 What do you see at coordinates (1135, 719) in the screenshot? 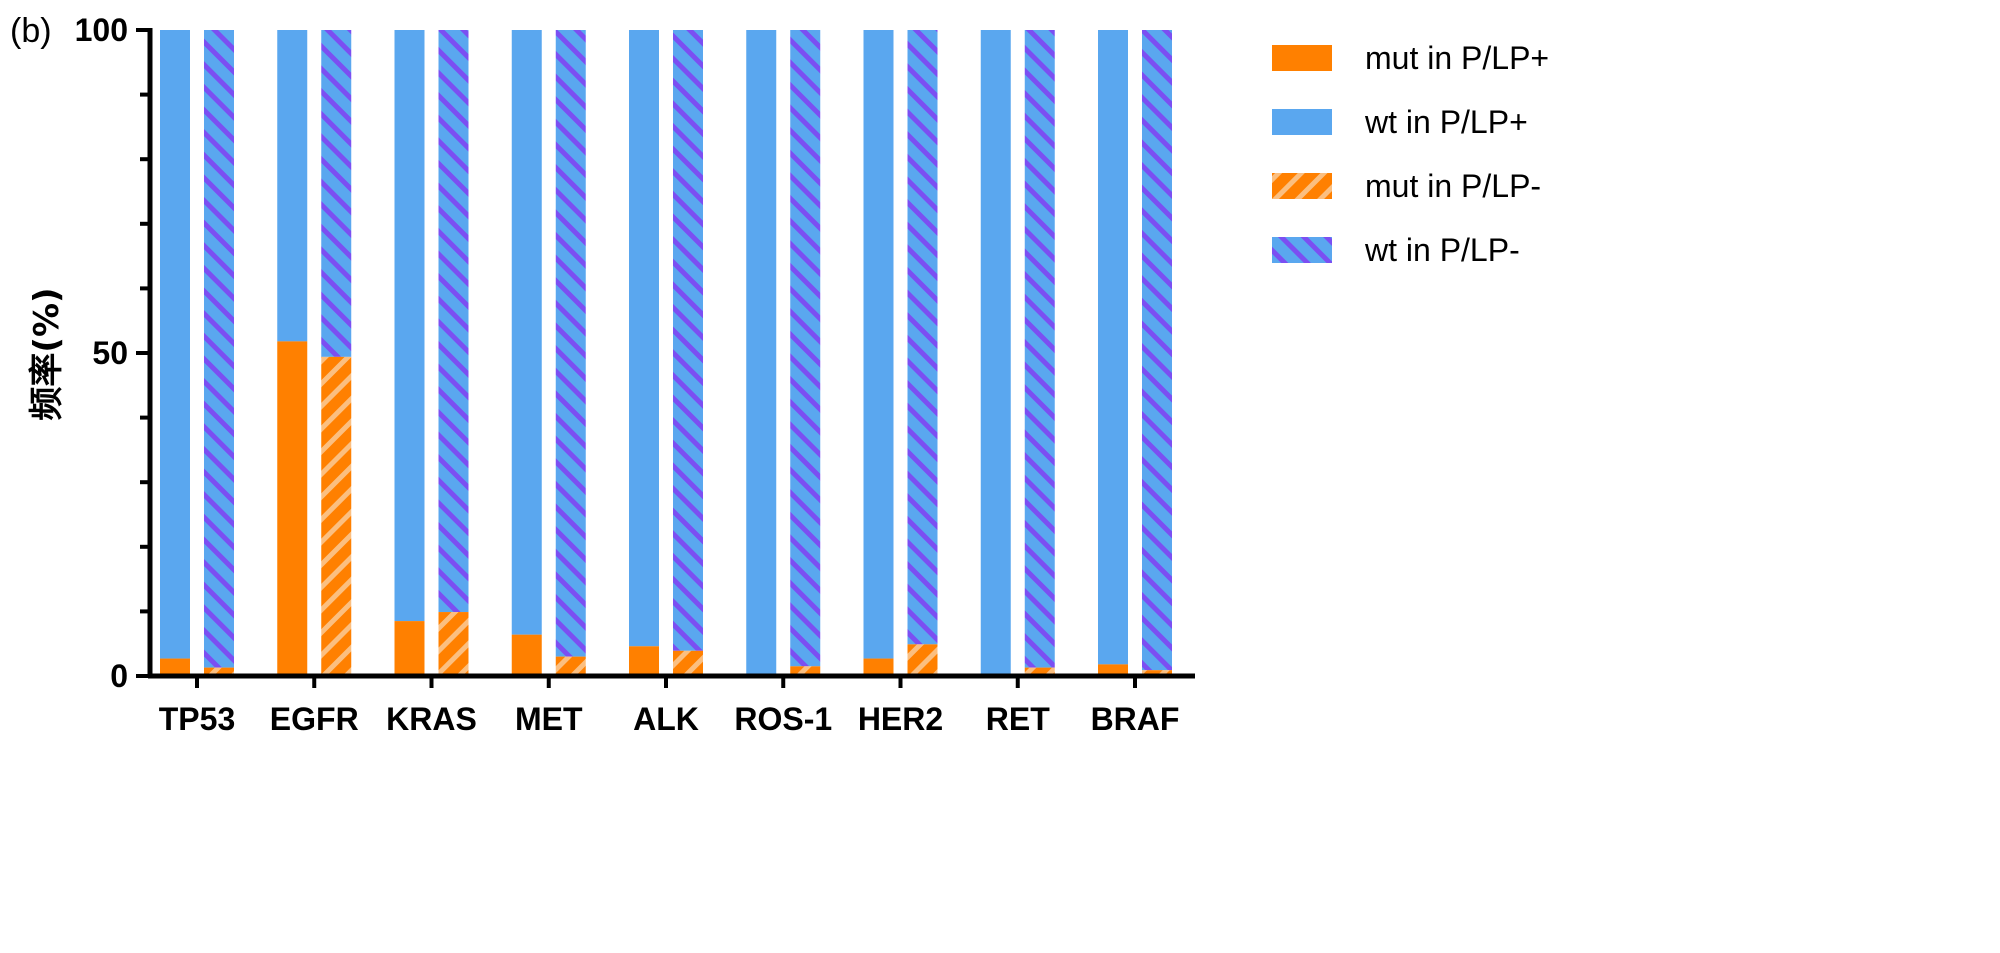
I see `x-tick-label-braf: BRAF` at bounding box center [1135, 719].